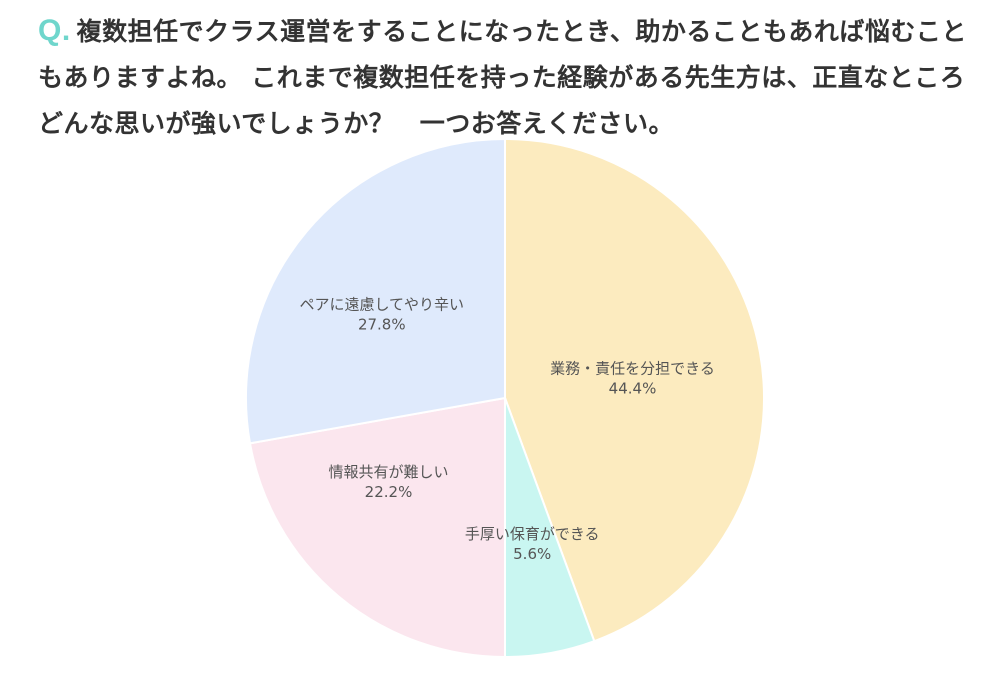 This screenshot has width=1000, height=690. What do you see at coordinates (532, 534) in the screenshot?
I see `slice-category-label: 手厚い保育ができる` at bounding box center [532, 534].